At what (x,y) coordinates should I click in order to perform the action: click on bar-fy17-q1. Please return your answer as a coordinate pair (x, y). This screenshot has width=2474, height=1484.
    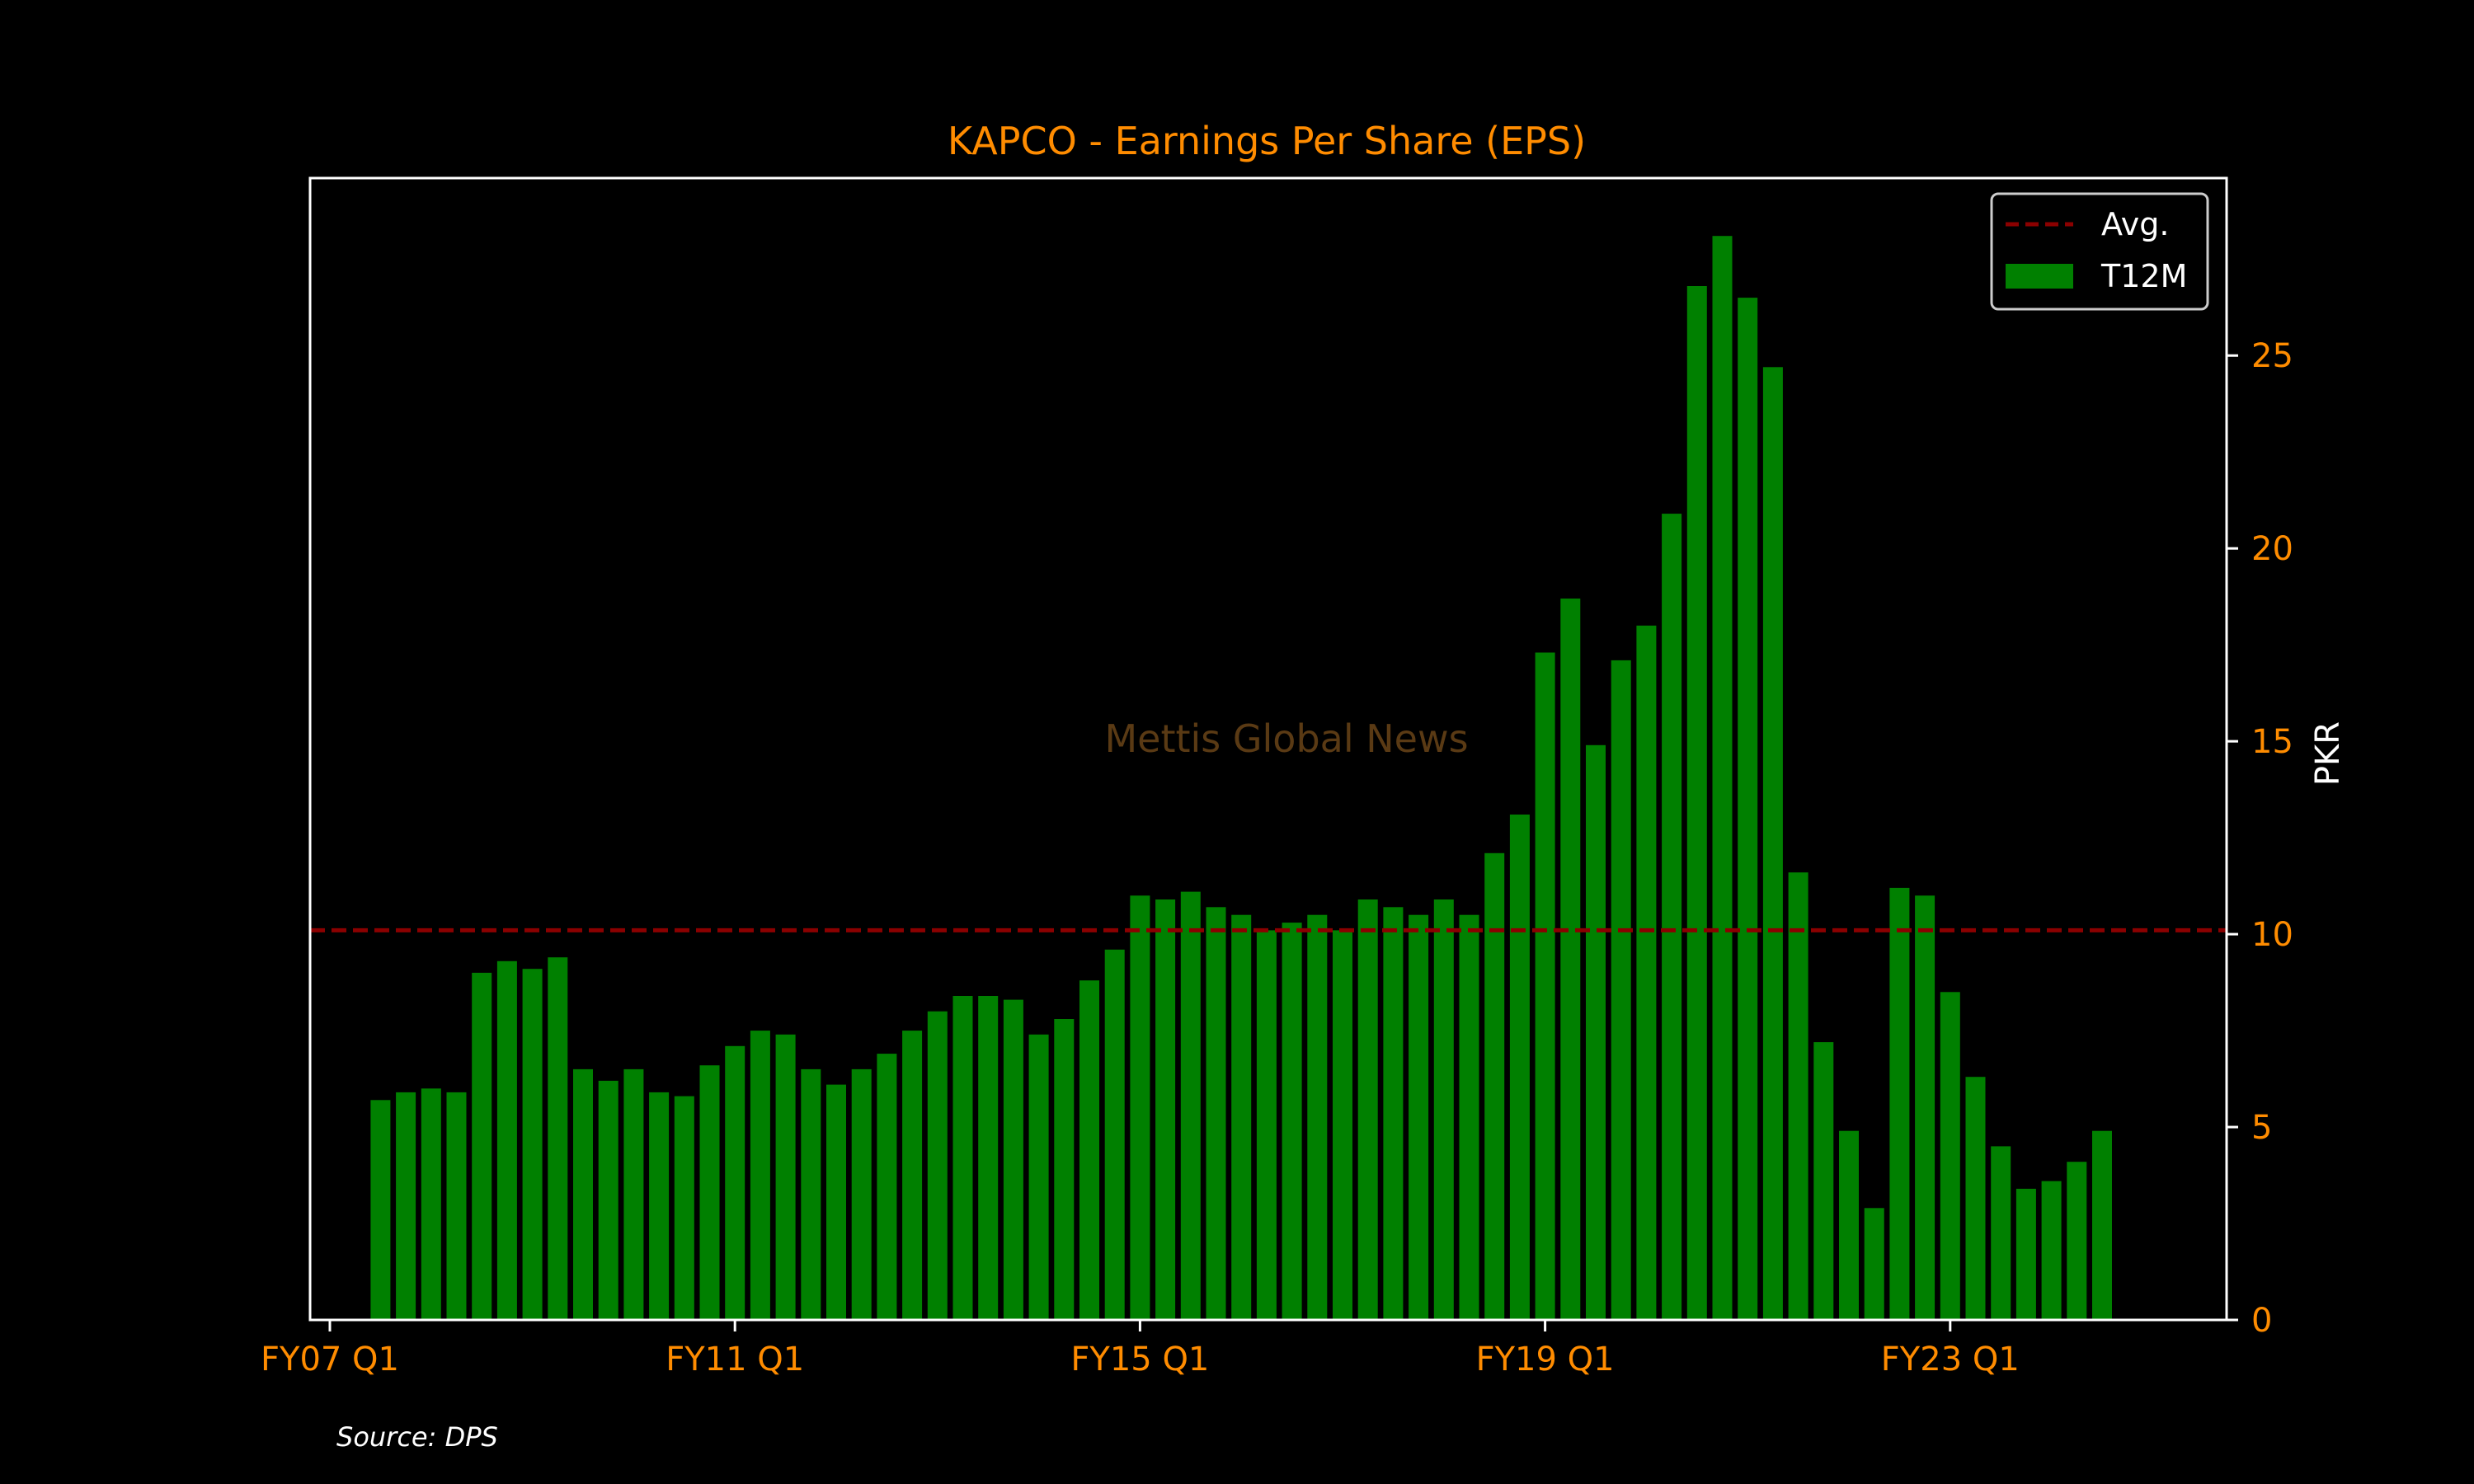
    Looking at the image, I should click on (1342, 1125).